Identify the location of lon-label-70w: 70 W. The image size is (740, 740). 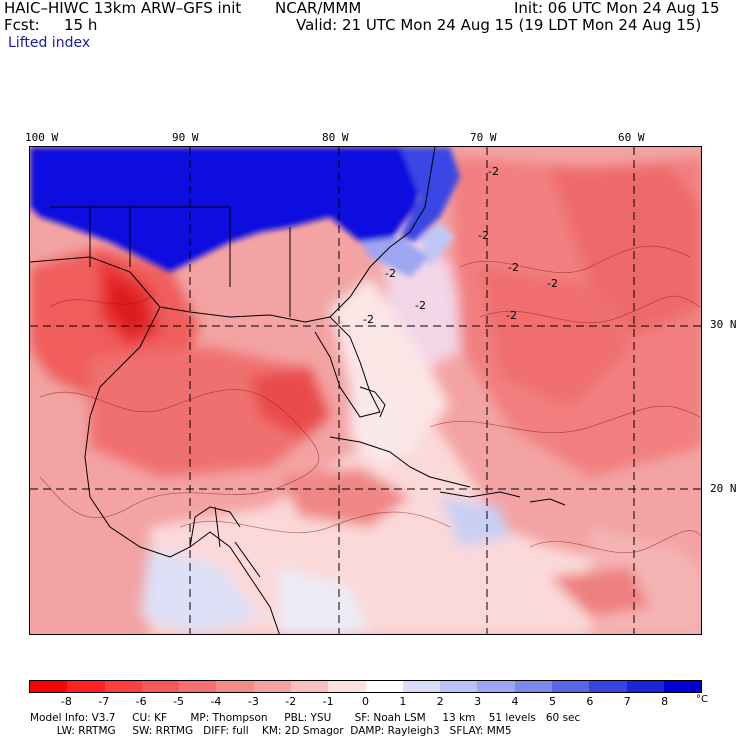
(483, 137).